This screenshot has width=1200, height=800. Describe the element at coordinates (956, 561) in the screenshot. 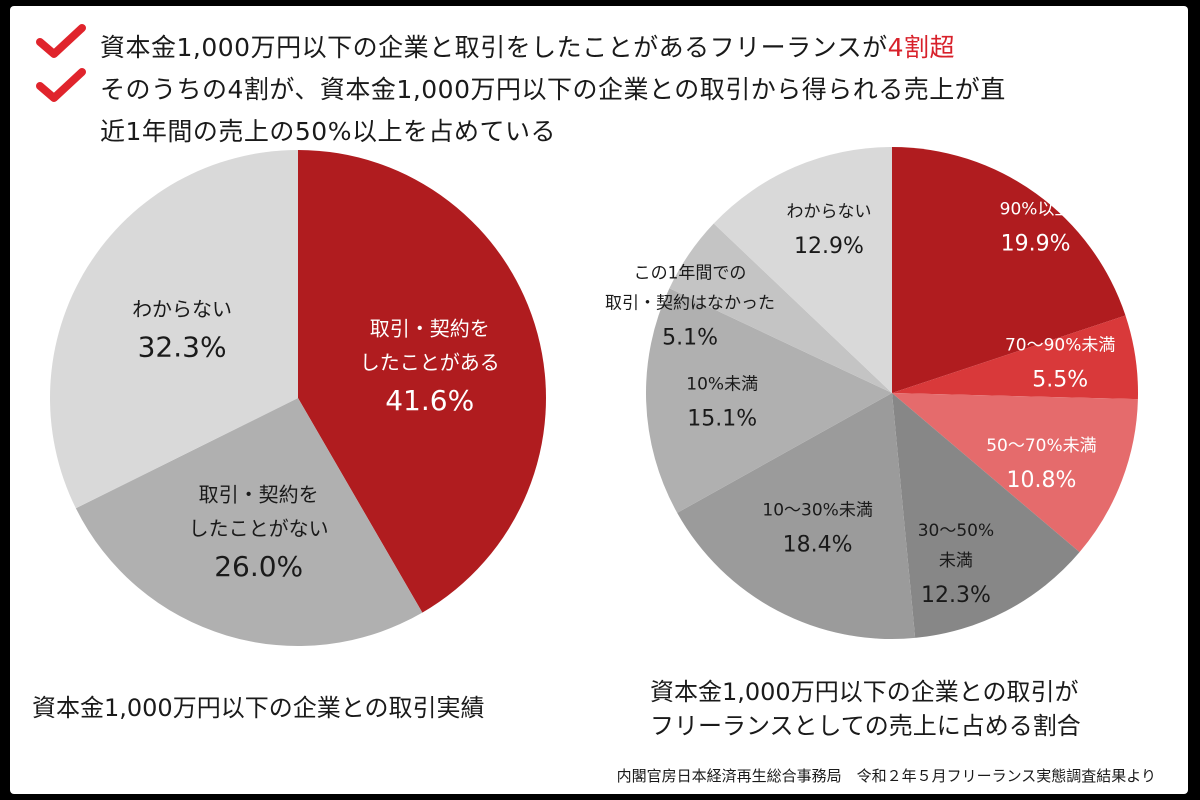

I see `slice-label: 未満` at that location.